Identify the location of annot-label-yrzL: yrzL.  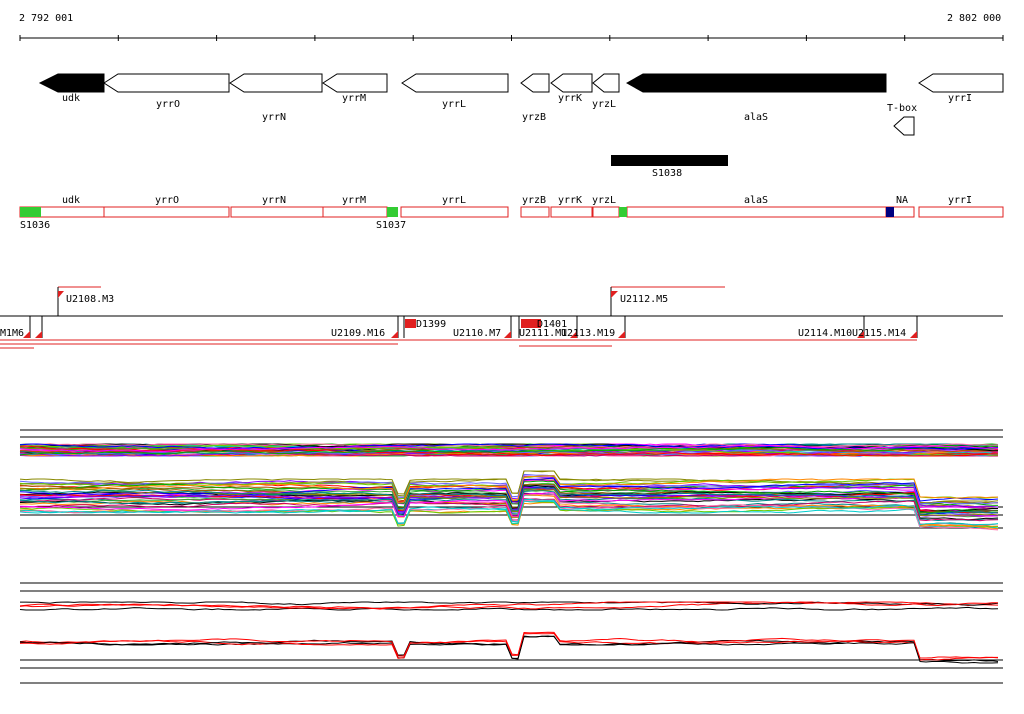
(604, 200).